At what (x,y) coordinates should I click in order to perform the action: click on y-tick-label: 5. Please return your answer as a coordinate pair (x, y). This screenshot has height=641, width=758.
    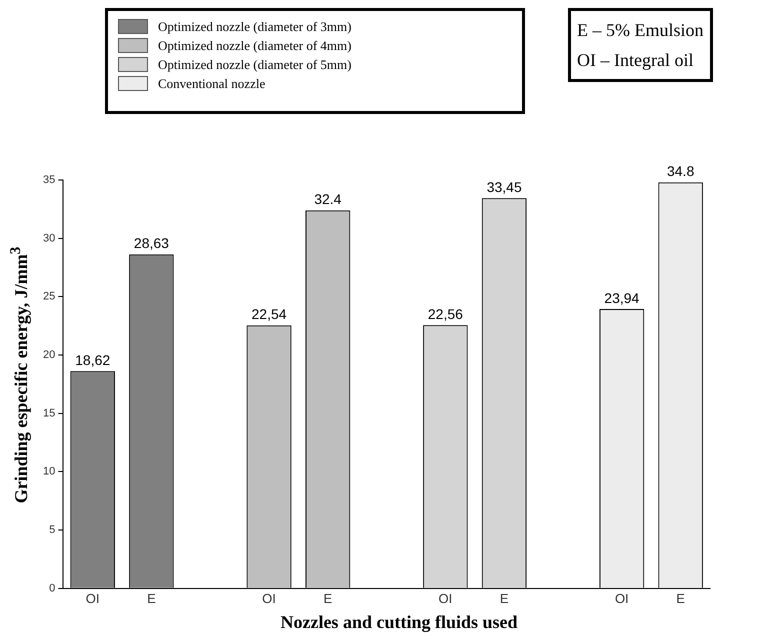
    Looking at the image, I should click on (52, 530).